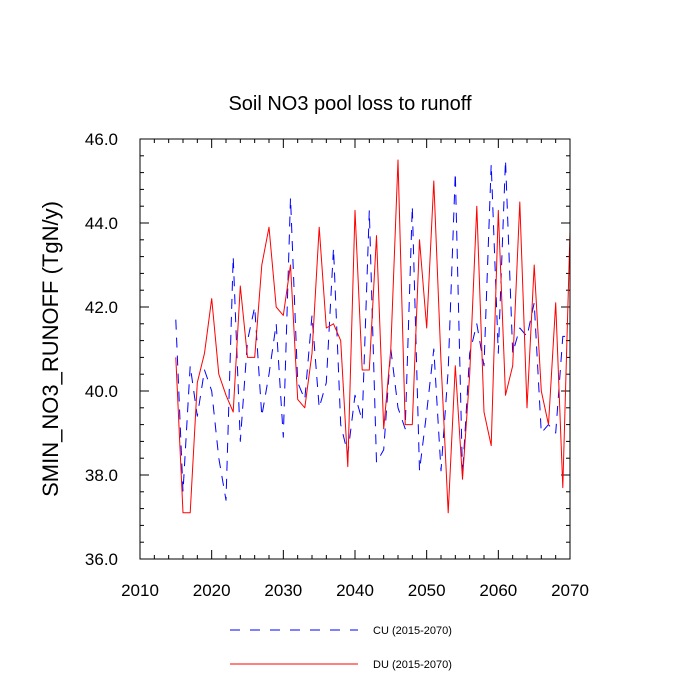  I want to click on x-tick-label: 2070, so click(570, 590).